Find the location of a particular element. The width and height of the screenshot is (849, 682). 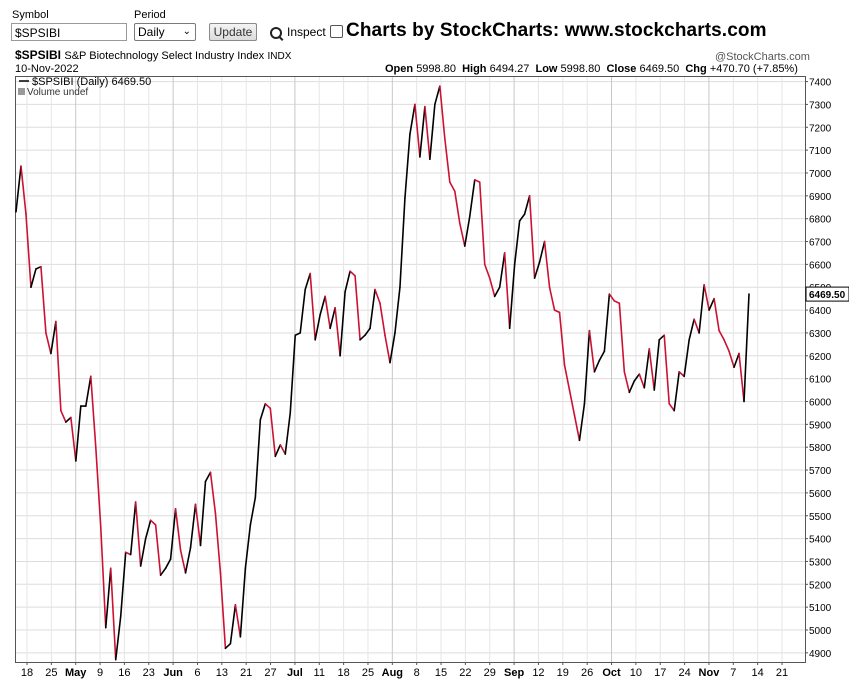

update-button: Update is located at coordinates (233, 32).